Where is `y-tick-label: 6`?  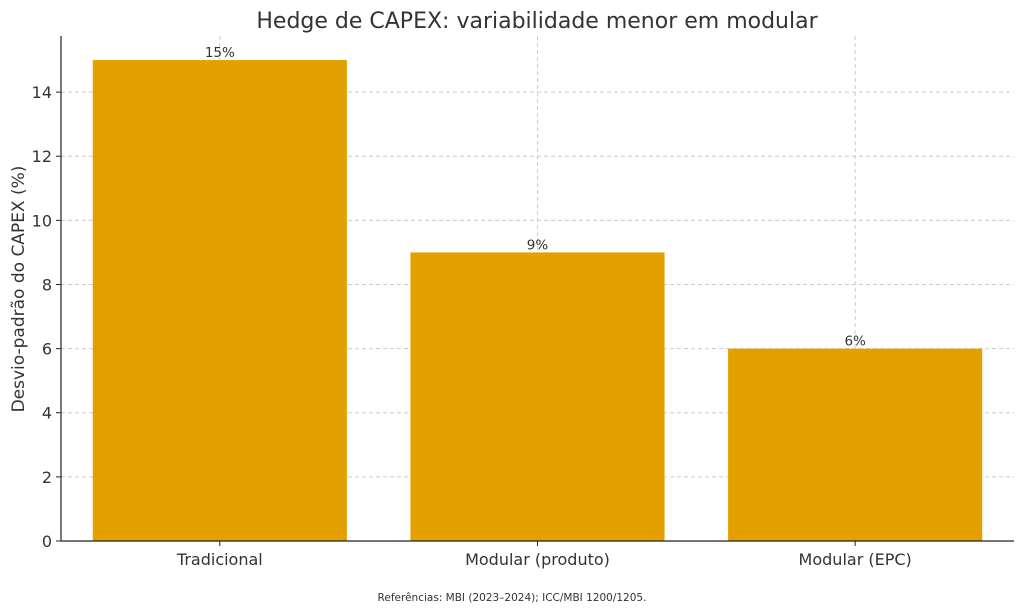
y-tick-label: 6 is located at coordinates (47, 349).